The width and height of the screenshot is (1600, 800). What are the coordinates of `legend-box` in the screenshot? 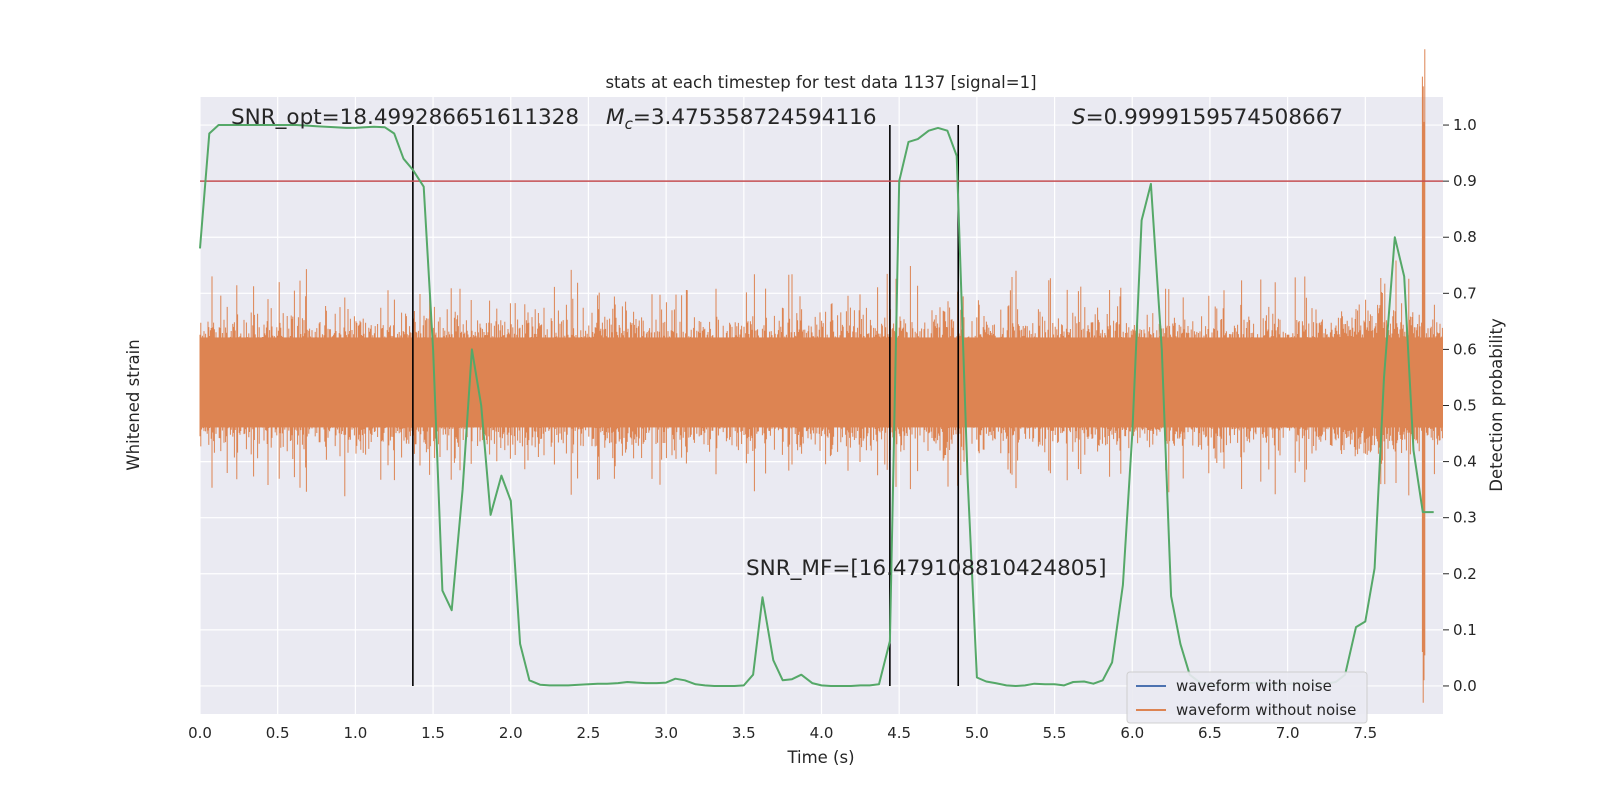 It's located at (1247, 697).